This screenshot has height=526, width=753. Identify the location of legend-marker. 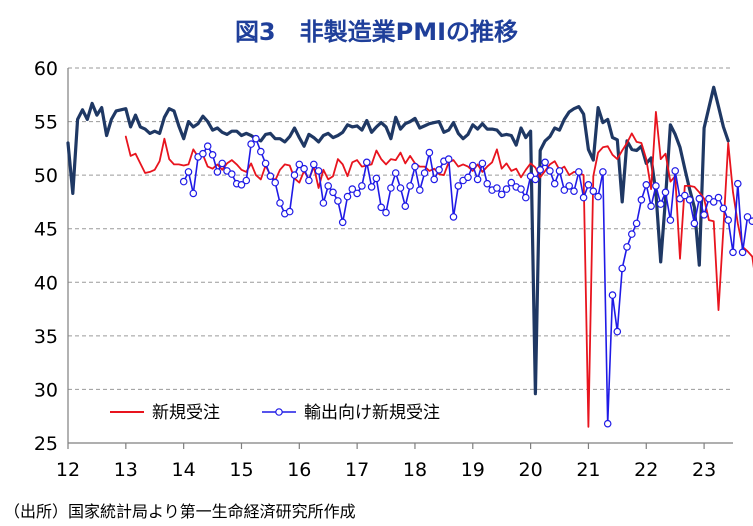
(279, 412).